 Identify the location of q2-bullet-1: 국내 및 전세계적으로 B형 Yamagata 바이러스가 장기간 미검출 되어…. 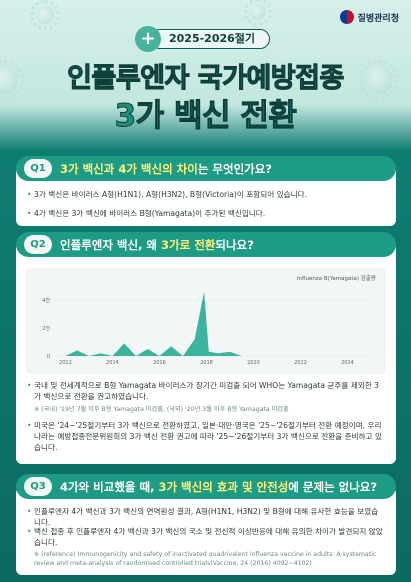
(205, 391).